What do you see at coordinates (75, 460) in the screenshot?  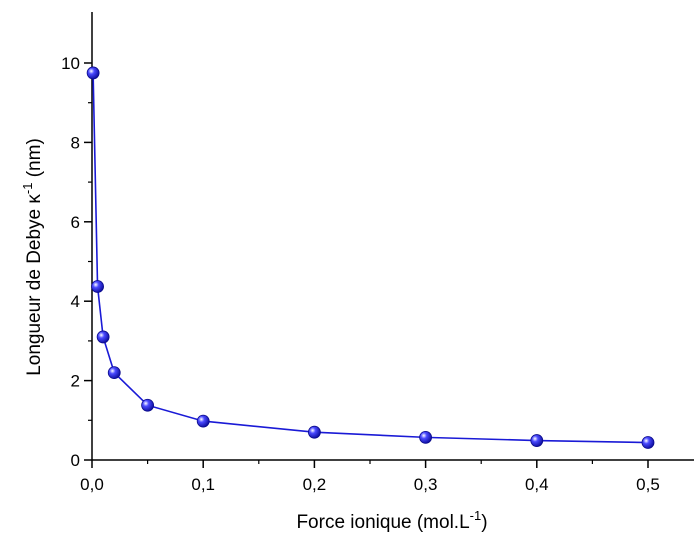 I see `y-tick-label: 0` at bounding box center [75, 460].